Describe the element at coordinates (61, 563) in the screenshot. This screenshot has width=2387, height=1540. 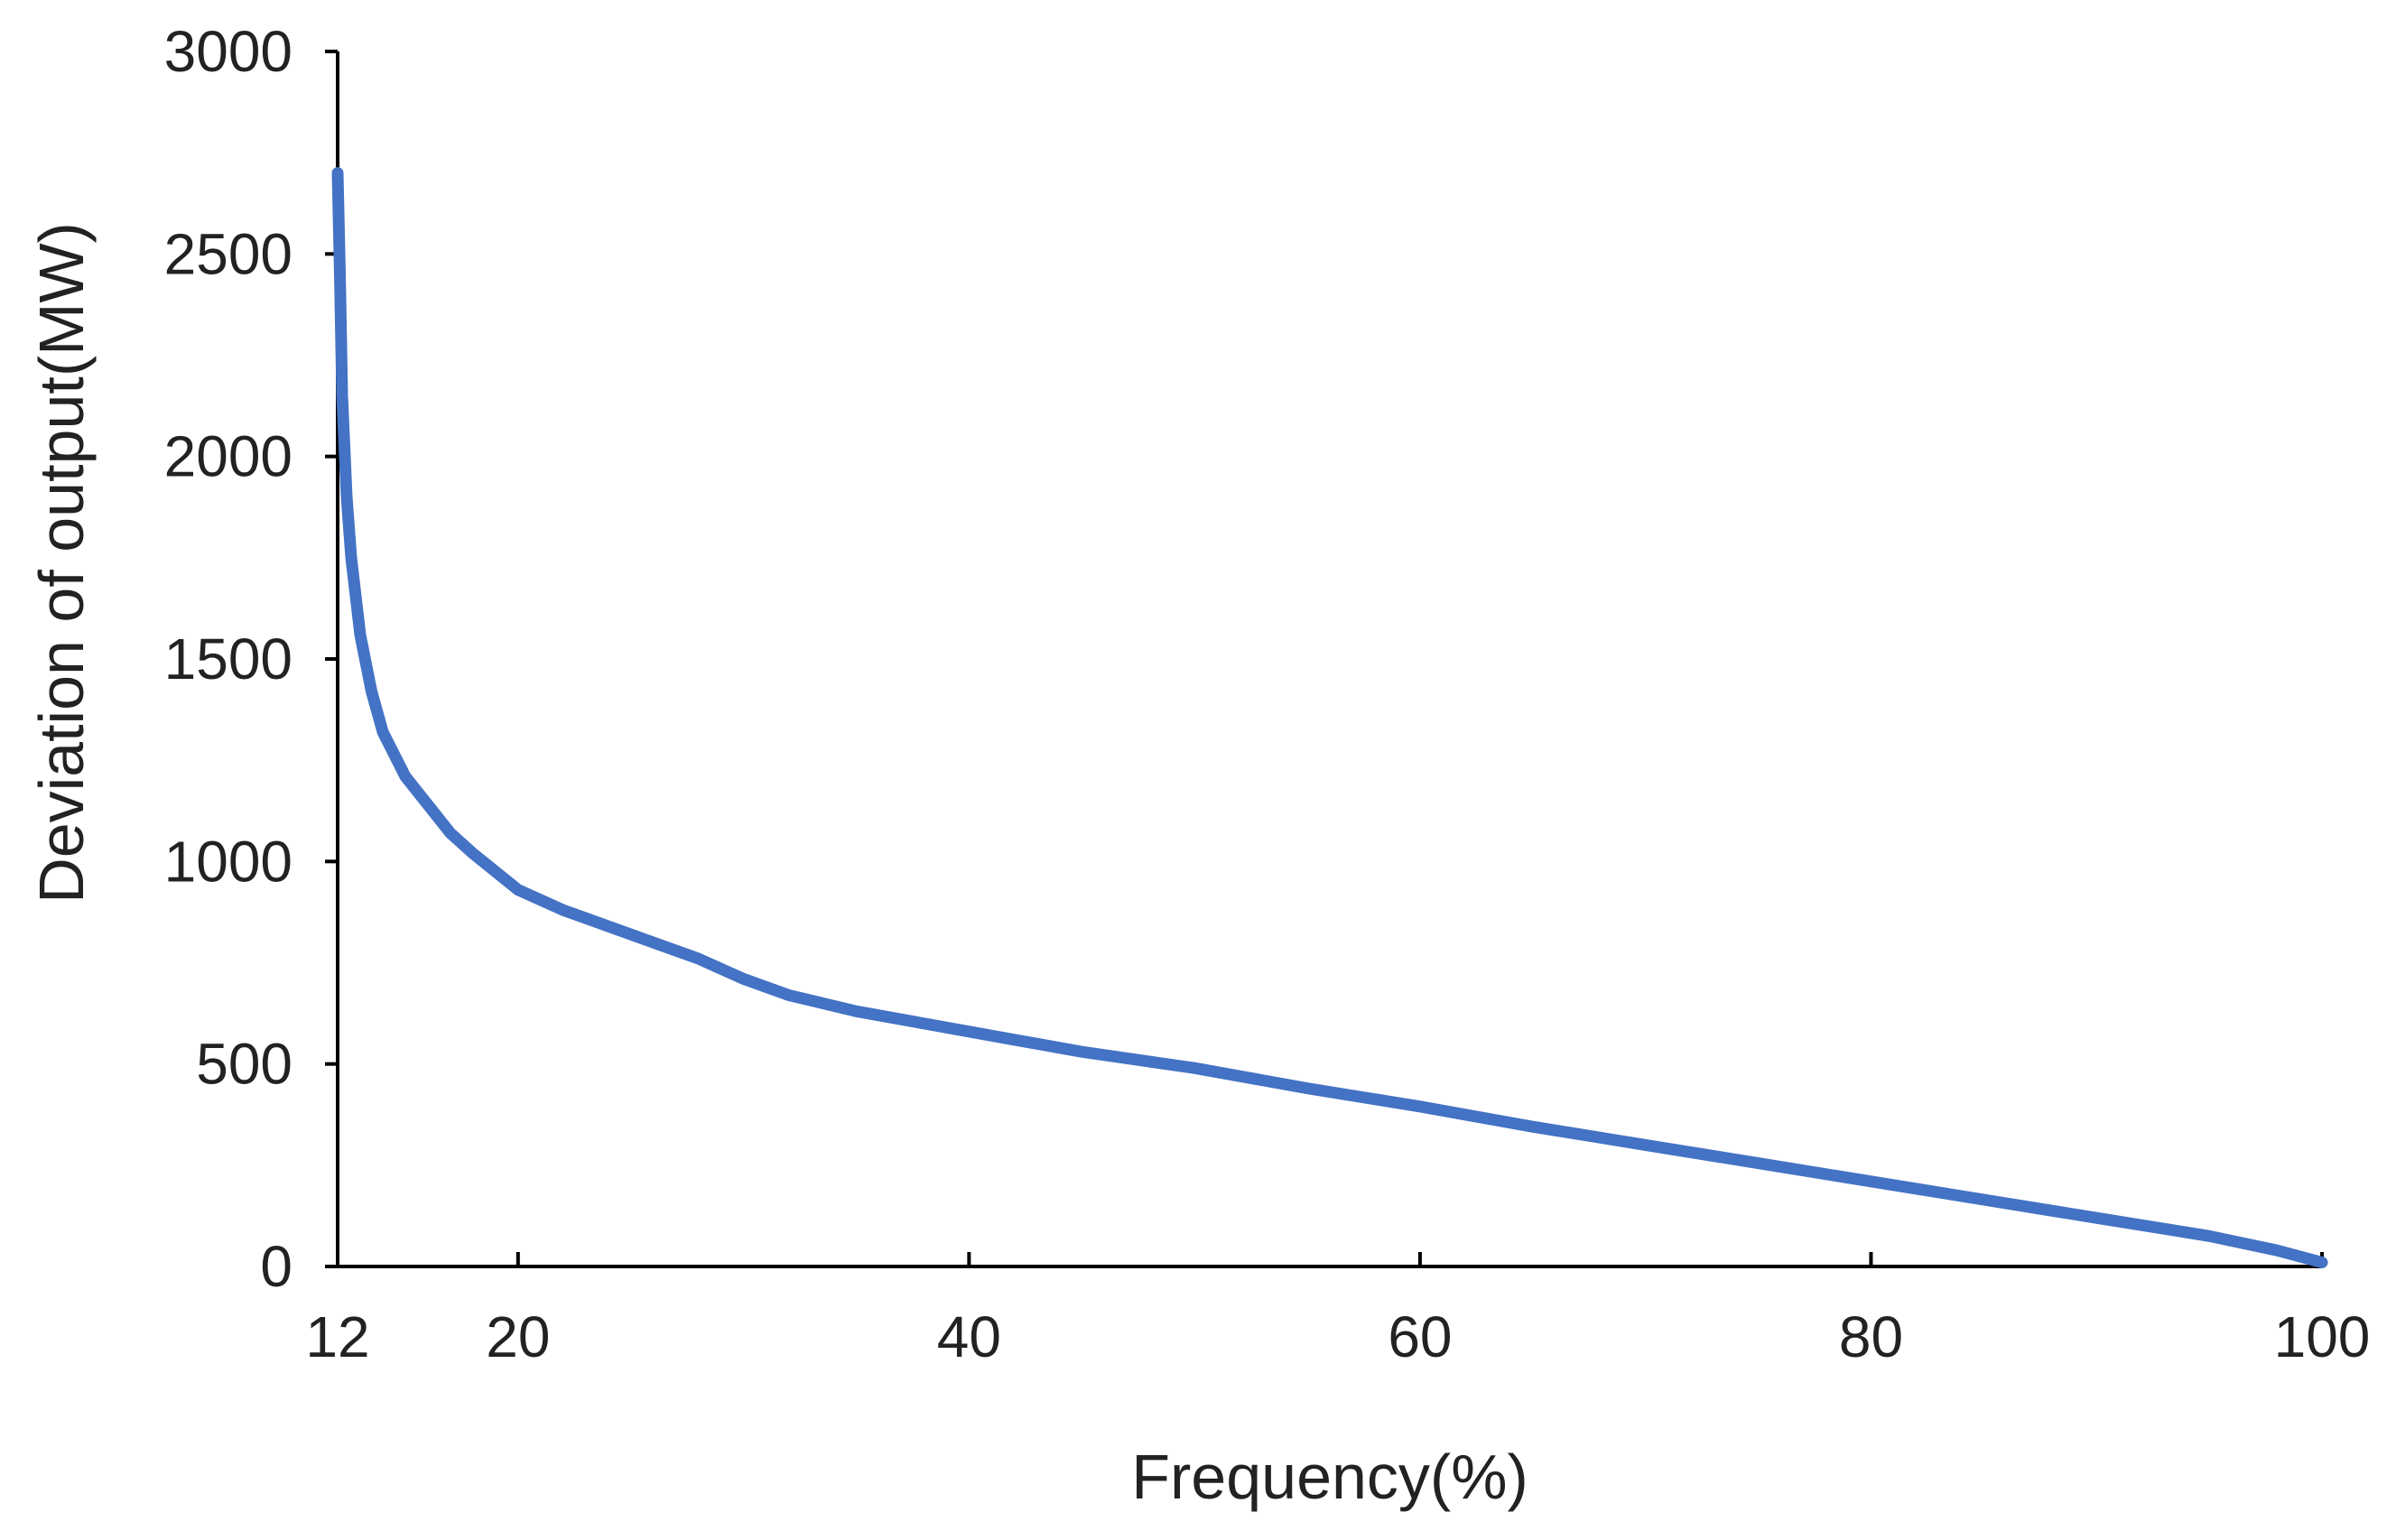
I see `y-axis-title: Deviation of output(MW)` at that location.